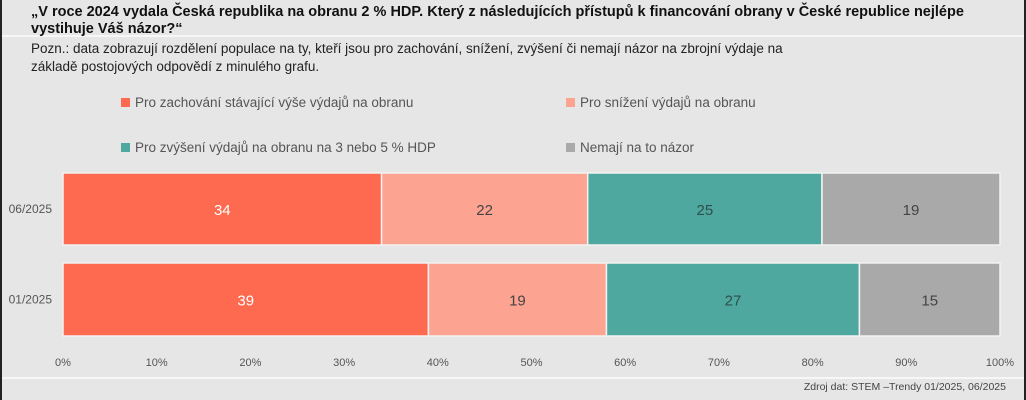 The image size is (1026, 400). I want to click on frame-left-border, so click(1, 200).